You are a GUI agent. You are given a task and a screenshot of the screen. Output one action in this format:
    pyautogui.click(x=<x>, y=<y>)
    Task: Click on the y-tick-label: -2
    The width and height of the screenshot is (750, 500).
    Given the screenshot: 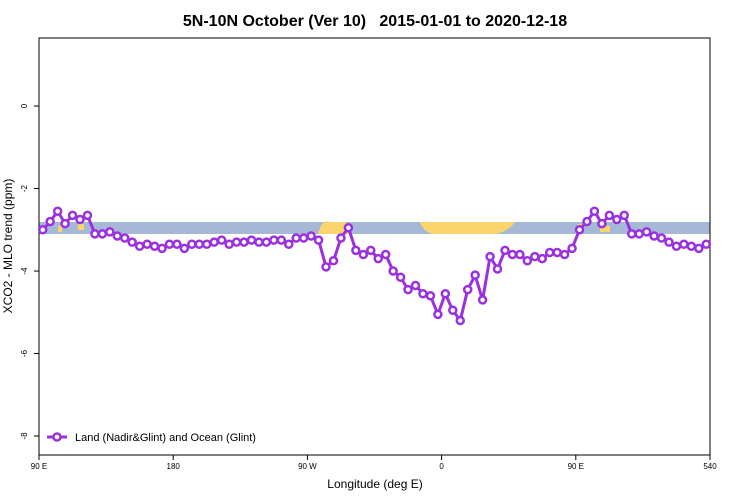 What is the action you would take?
    pyautogui.click(x=24, y=188)
    